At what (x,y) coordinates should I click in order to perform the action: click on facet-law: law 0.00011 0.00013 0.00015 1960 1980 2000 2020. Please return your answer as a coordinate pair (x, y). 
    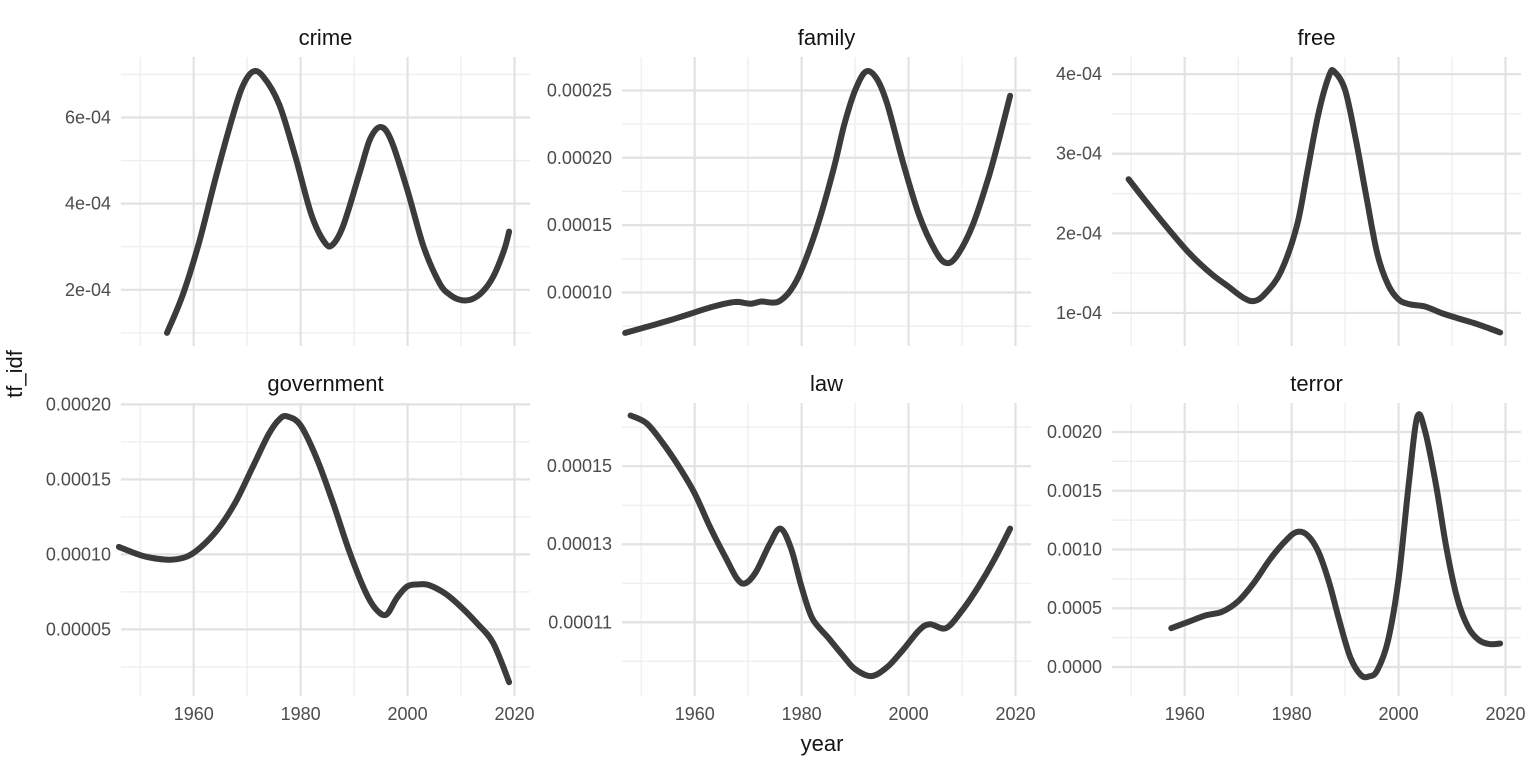
    Looking at the image, I should click on (791, 547).